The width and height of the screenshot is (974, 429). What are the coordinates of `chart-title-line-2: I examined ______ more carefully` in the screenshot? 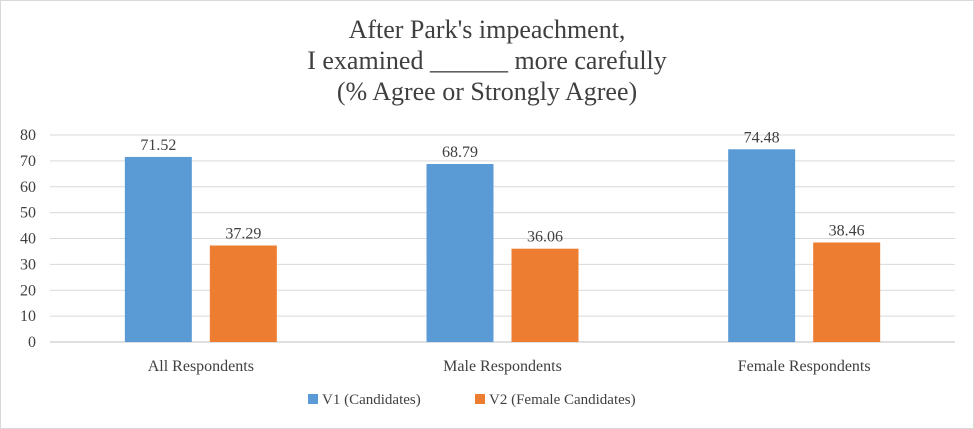 It's located at (487, 60).